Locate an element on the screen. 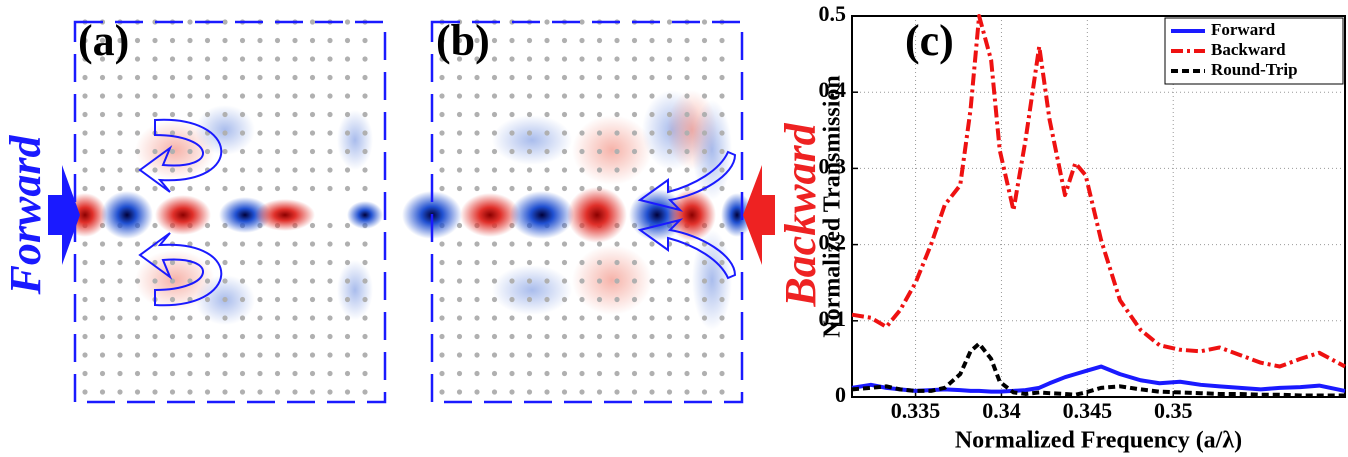 The width and height of the screenshot is (1348, 457). circulation-arrow is located at coordinates (687, 181).